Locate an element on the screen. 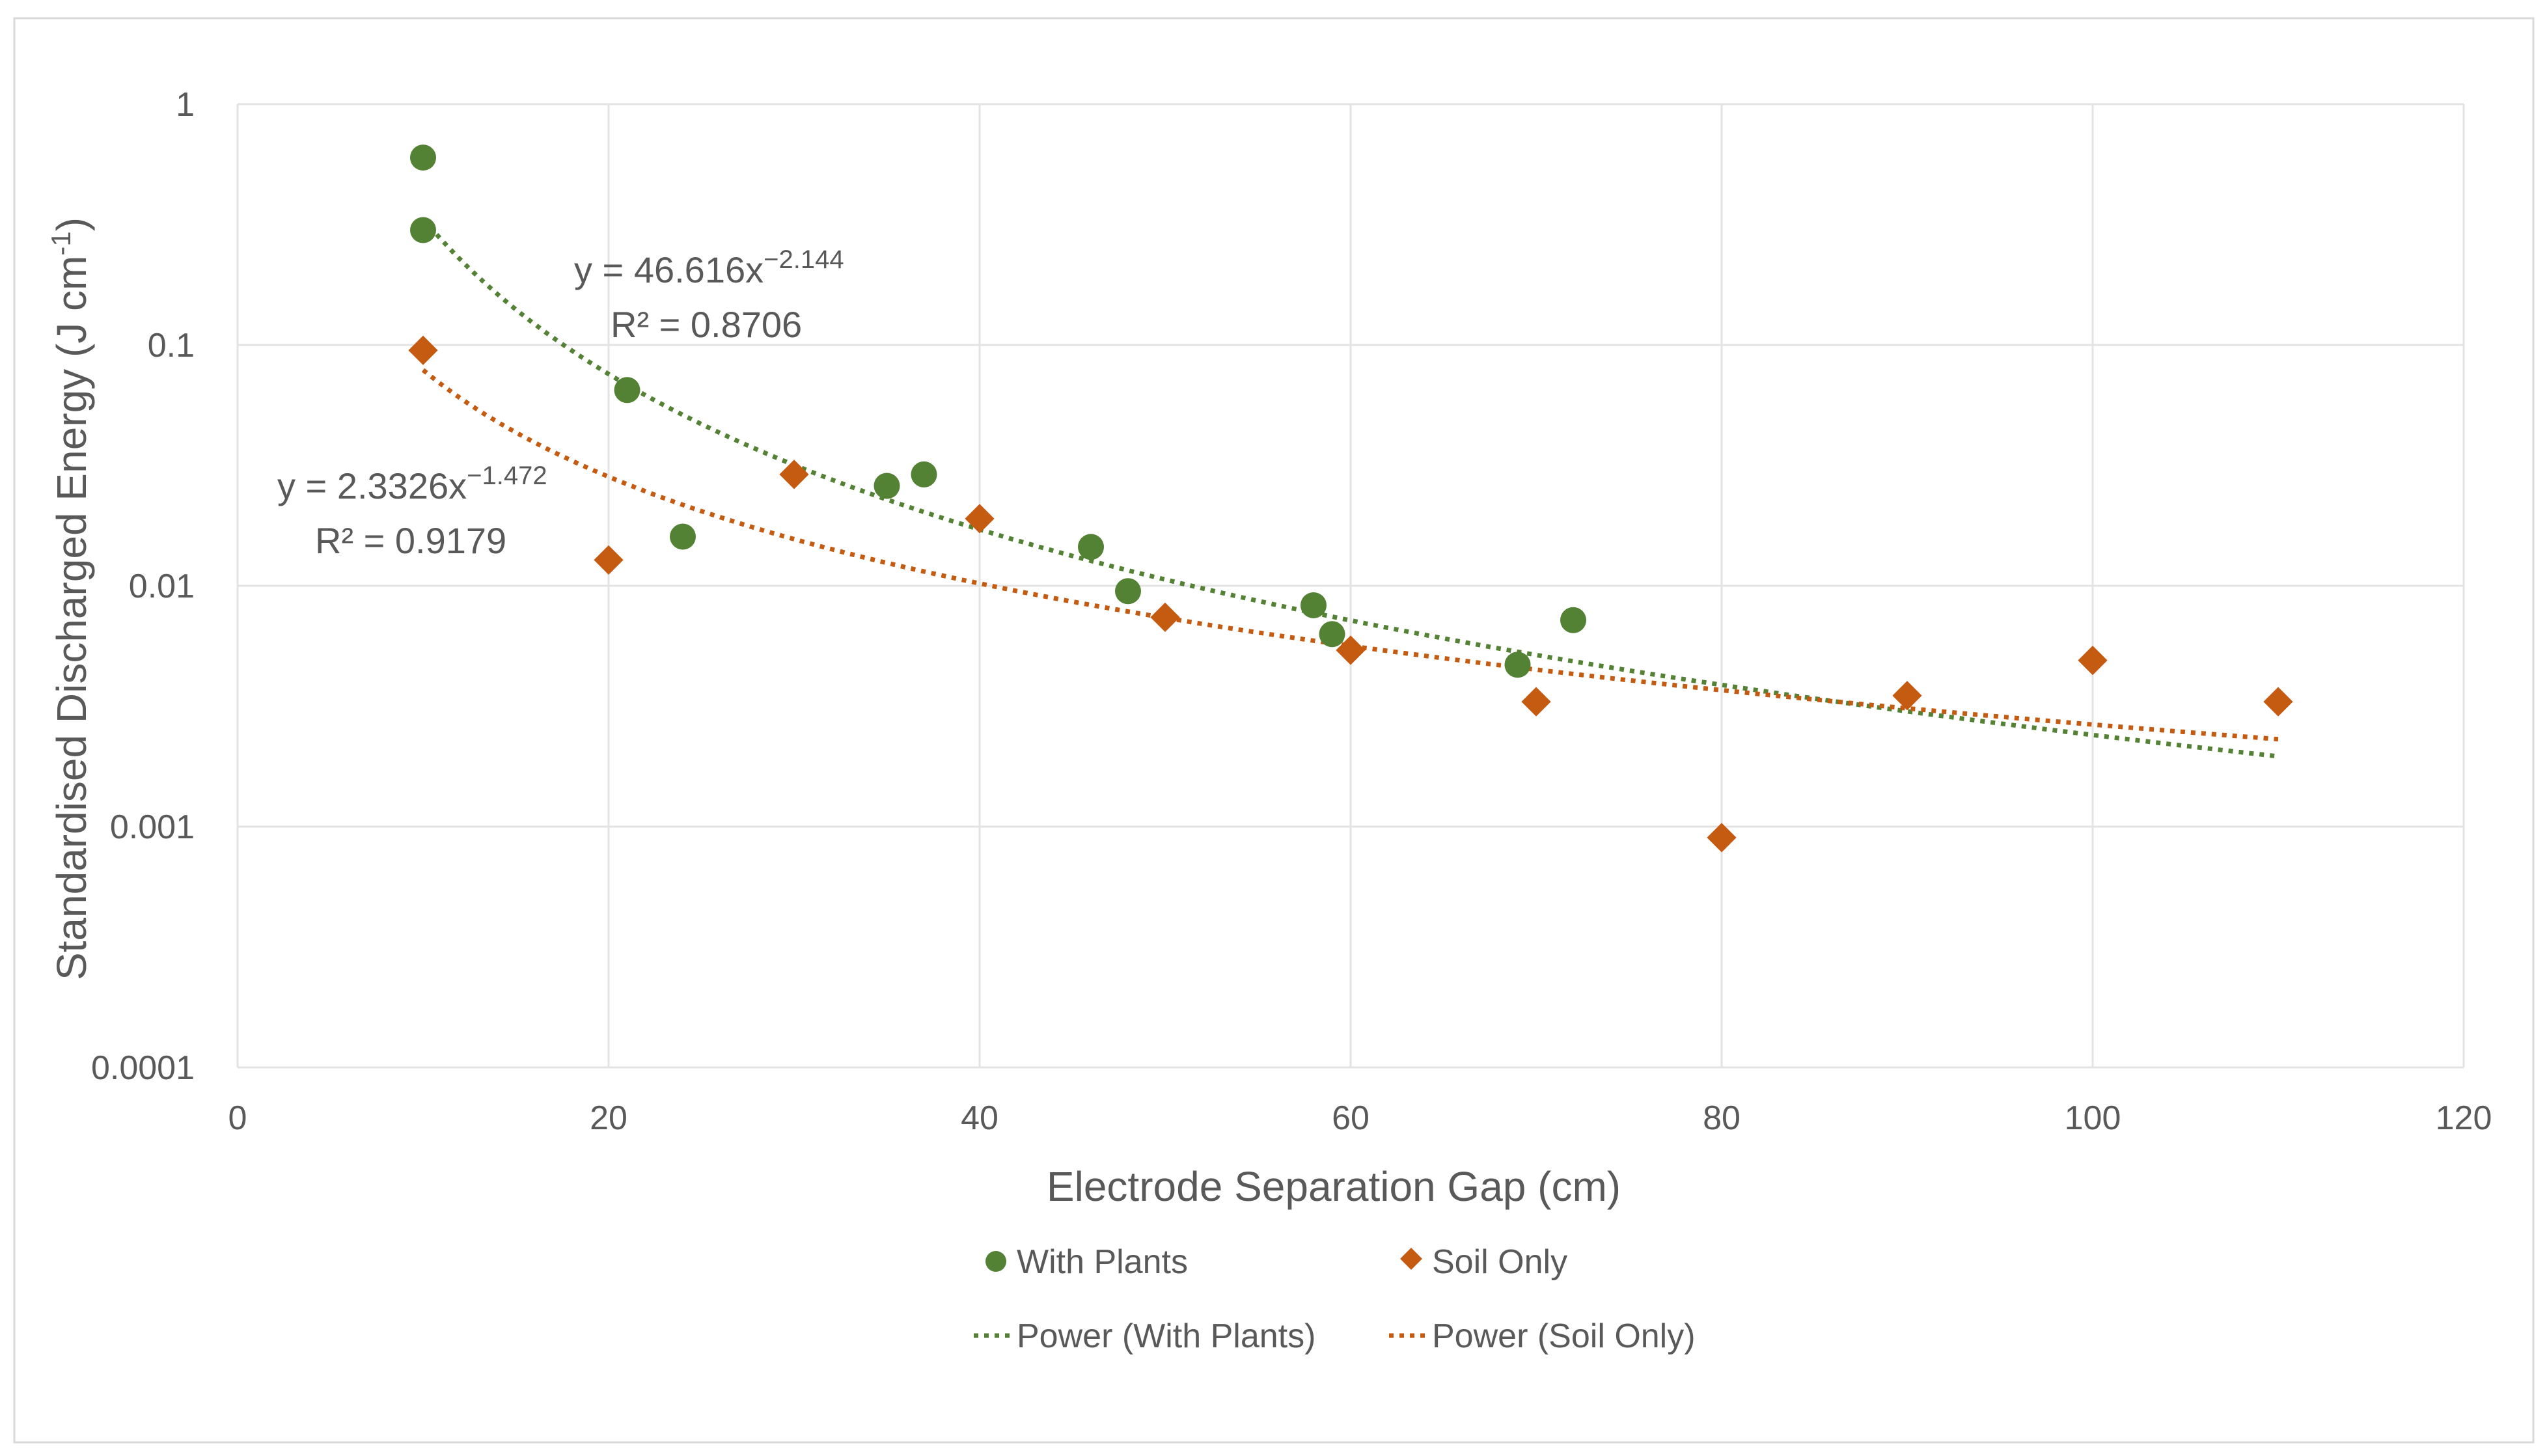 The width and height of the screenshot is (2547, 1456). x-tick-label: 100 is located at coordinates (2093, 1118).